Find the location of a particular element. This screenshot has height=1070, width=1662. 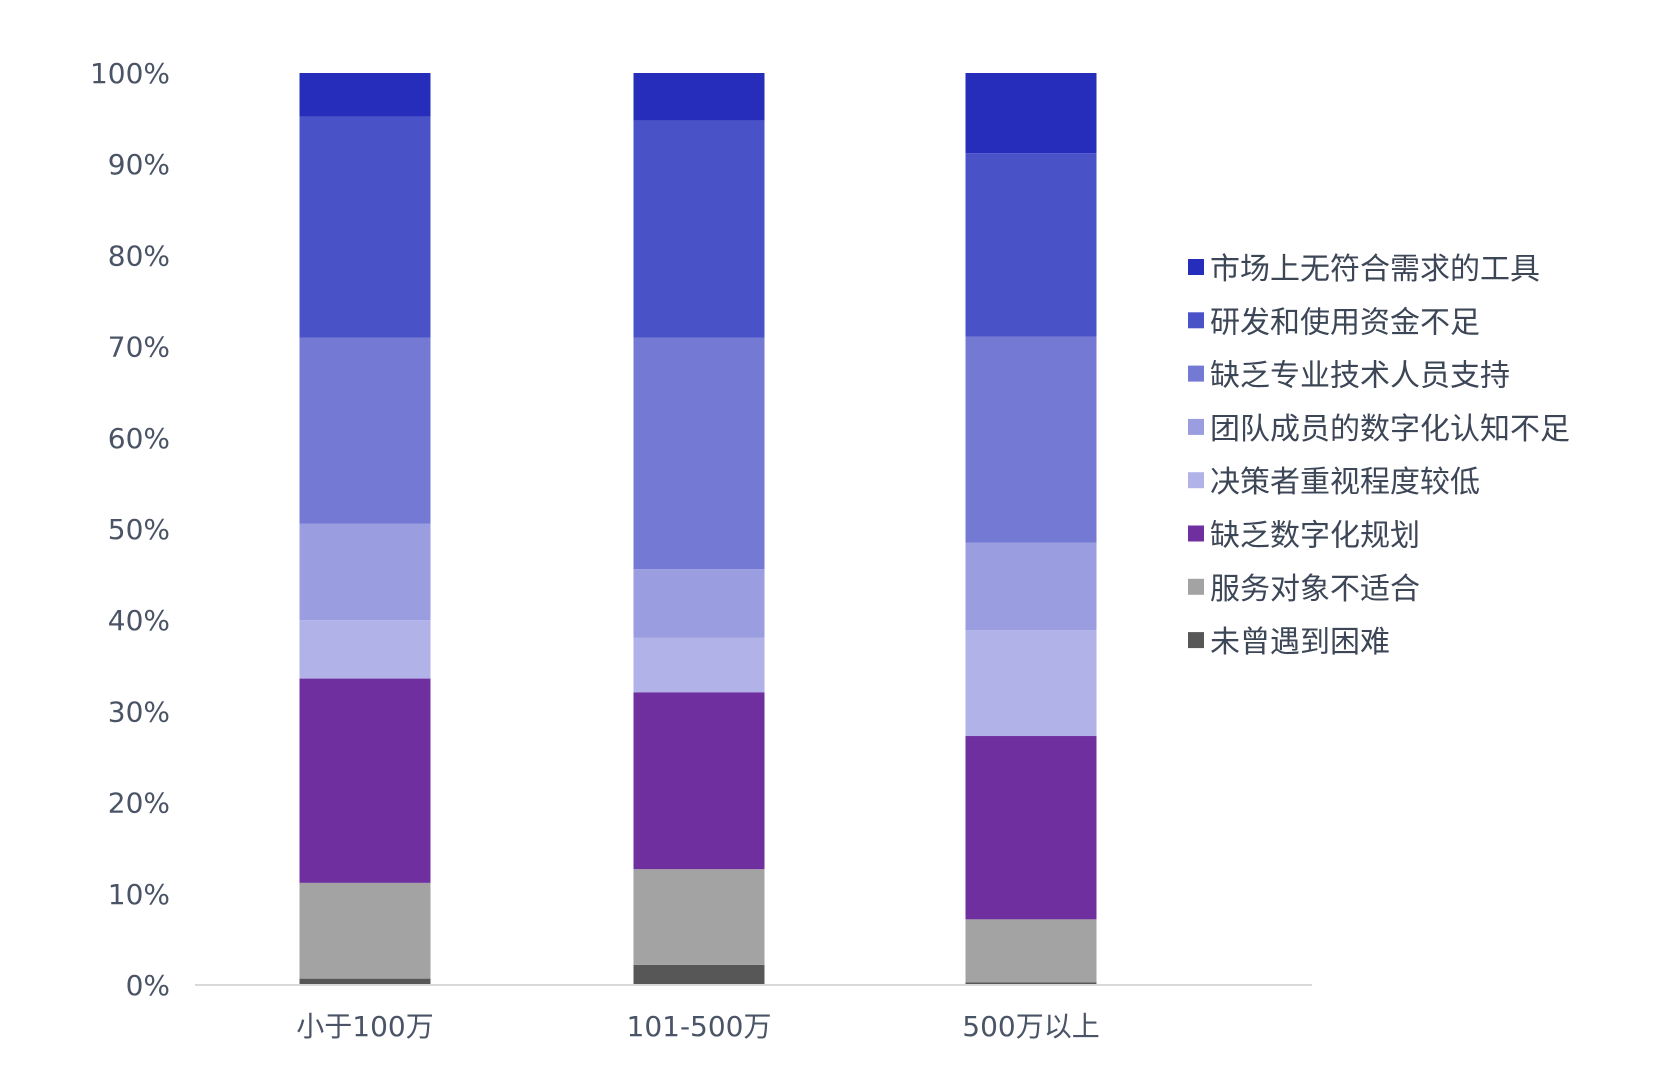

y-tick-label: 30% is located at coordinates (139, 711).